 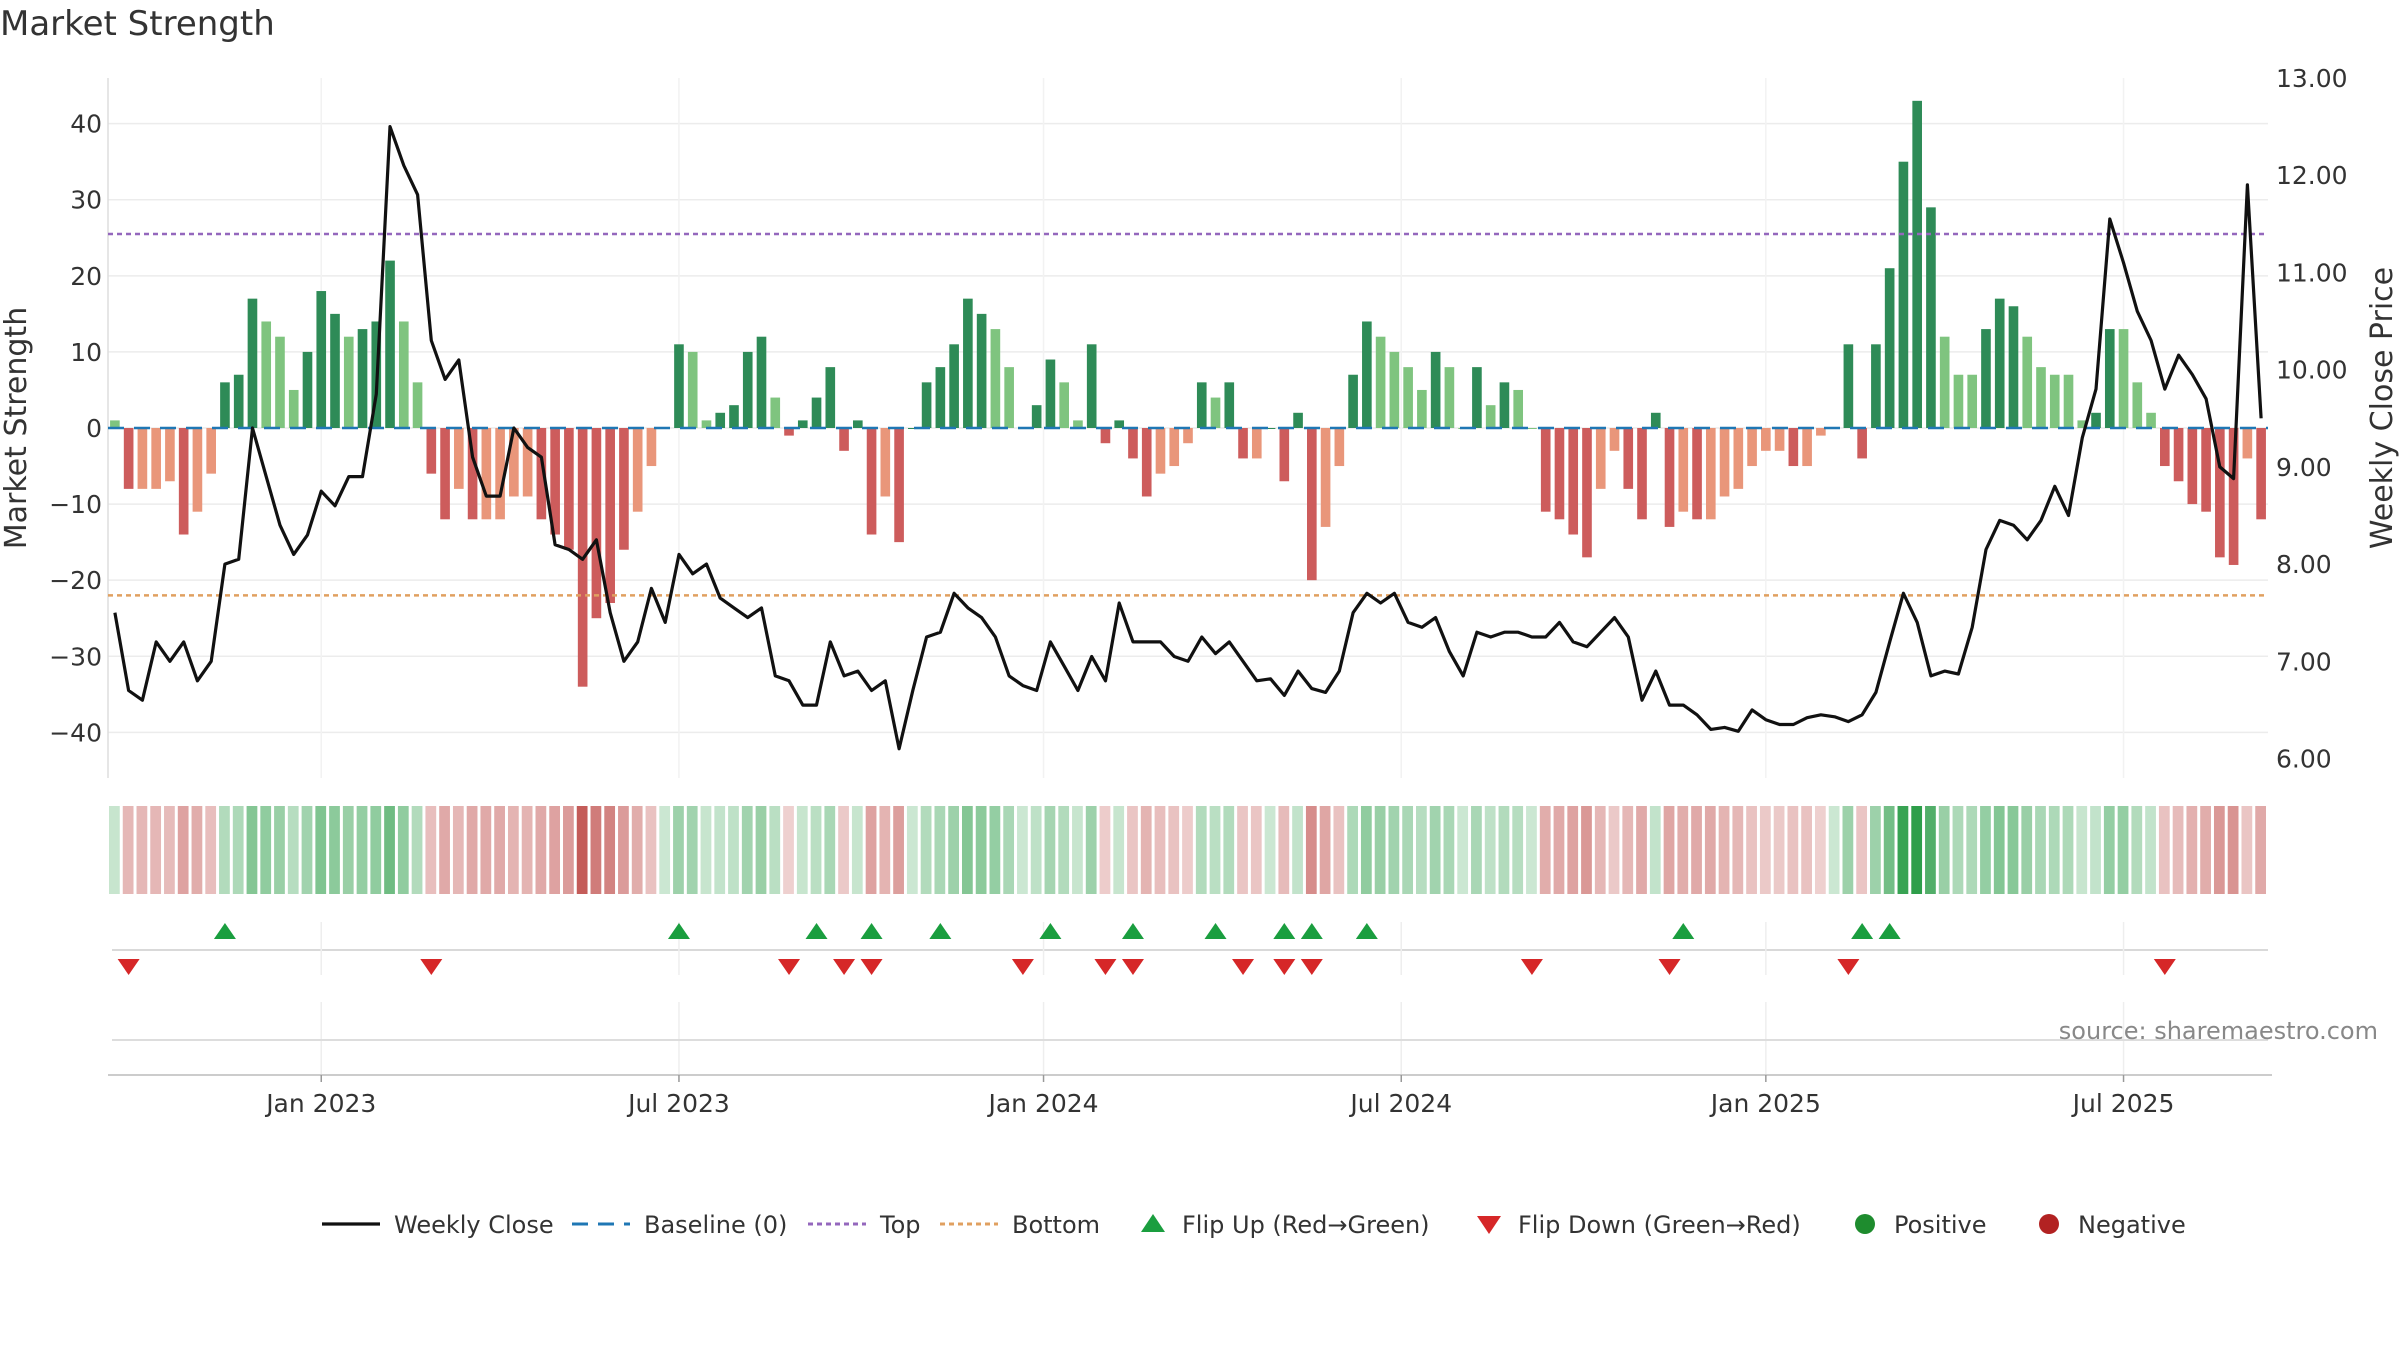 What do you see at coordinates (17, 428) in the screenshot?
I see `y-axis-label: Market Strength` at bounding box center [17, 428].